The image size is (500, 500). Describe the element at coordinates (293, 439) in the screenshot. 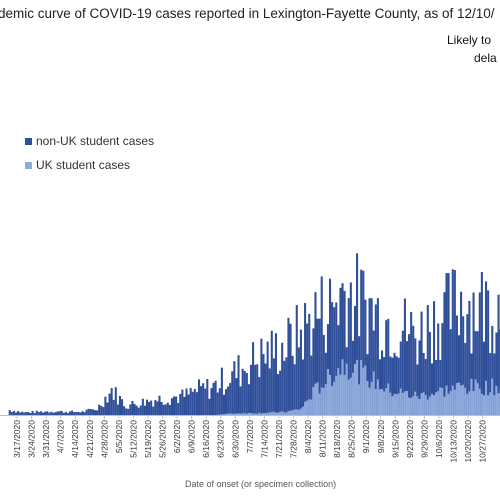

I see `x-tick-label: 7/28/2020` at that location.